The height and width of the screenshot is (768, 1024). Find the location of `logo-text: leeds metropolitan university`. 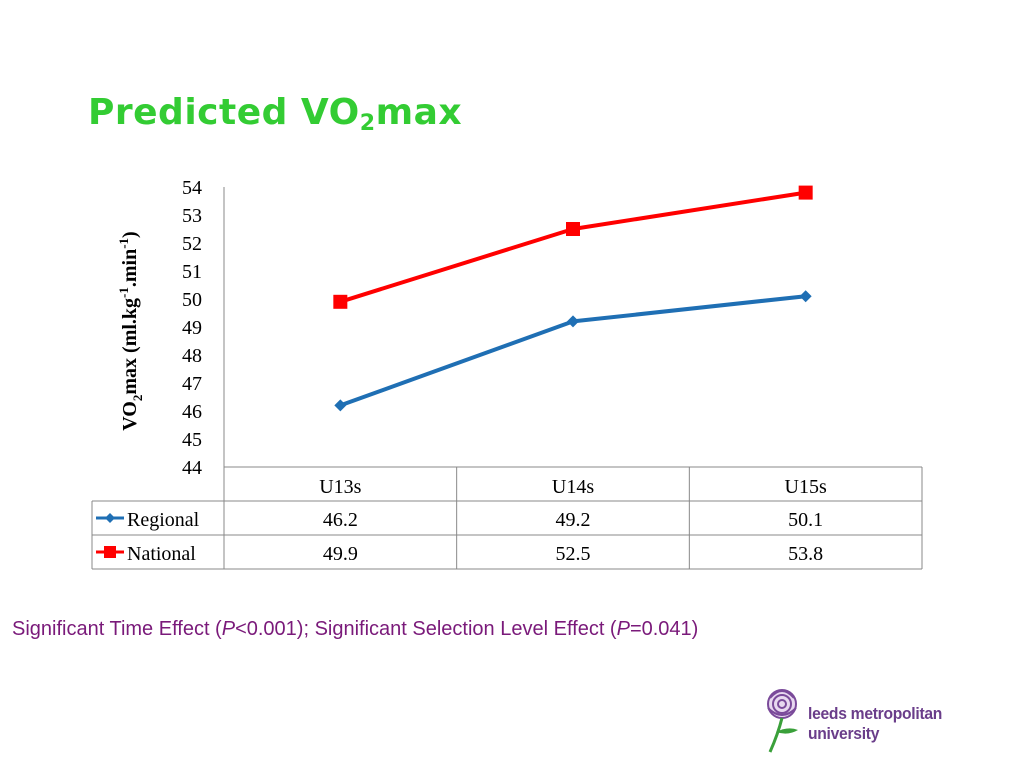

logo-text: leeds metropolitan university is located at coordinates (875, 723).